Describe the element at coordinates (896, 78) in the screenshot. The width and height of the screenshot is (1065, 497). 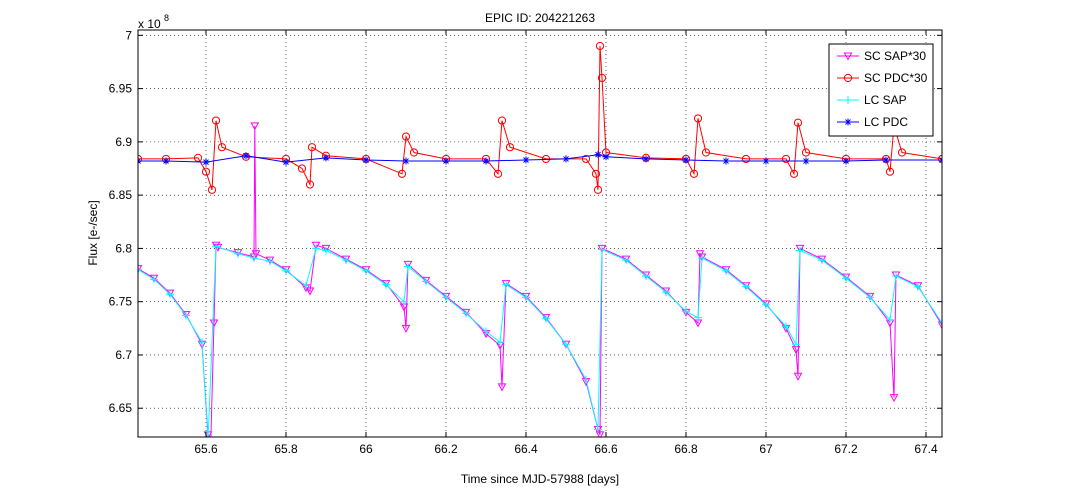
I see `legend-label: SC PDC*30` at that location.